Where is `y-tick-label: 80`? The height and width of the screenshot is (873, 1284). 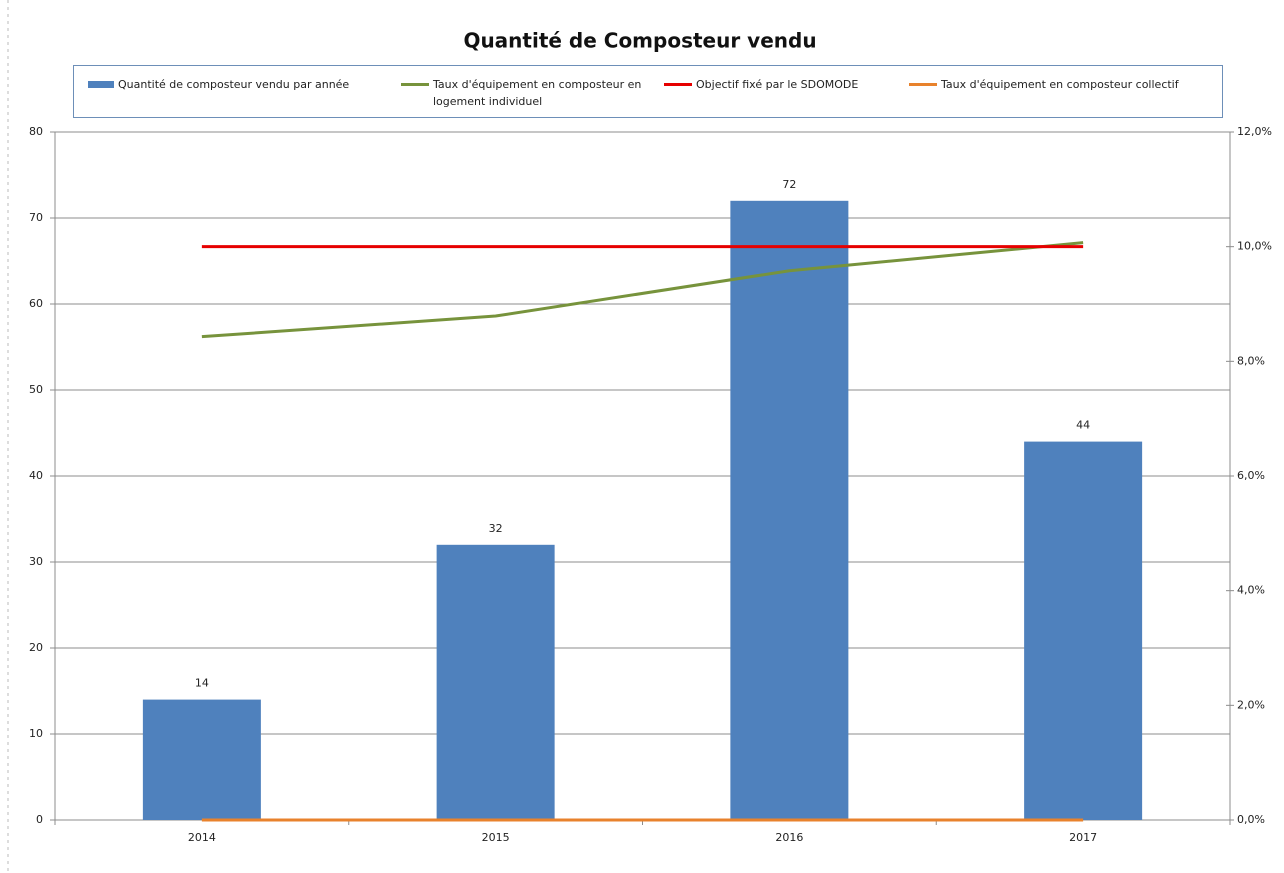 y-tick-label: 80 is located at coordinates (36, 131).